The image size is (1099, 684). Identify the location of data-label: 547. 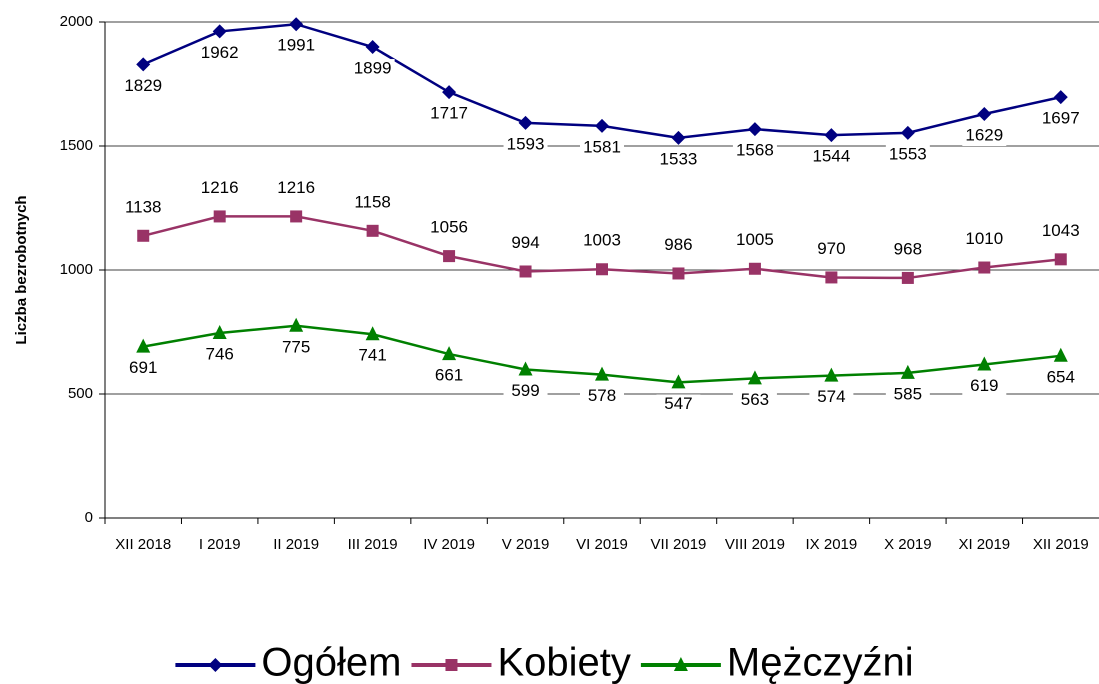
(678, 403).